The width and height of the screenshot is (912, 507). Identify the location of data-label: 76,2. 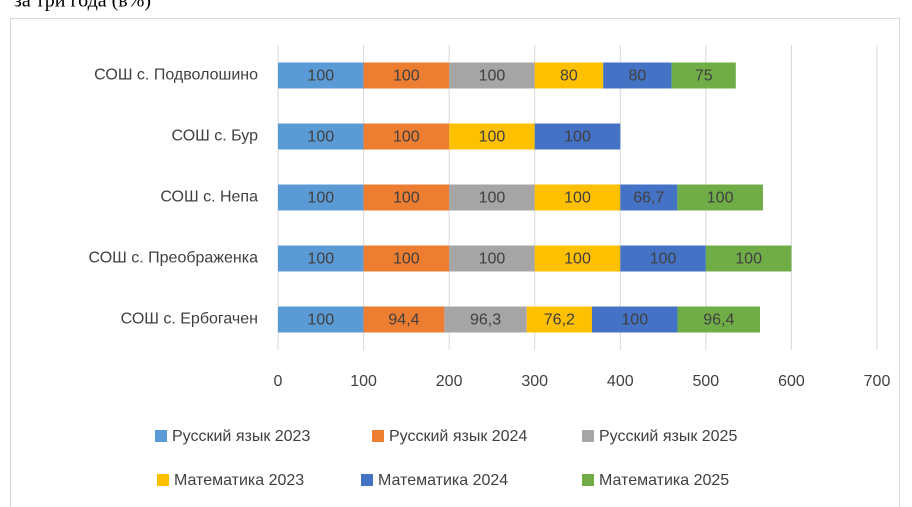
(559, 320).